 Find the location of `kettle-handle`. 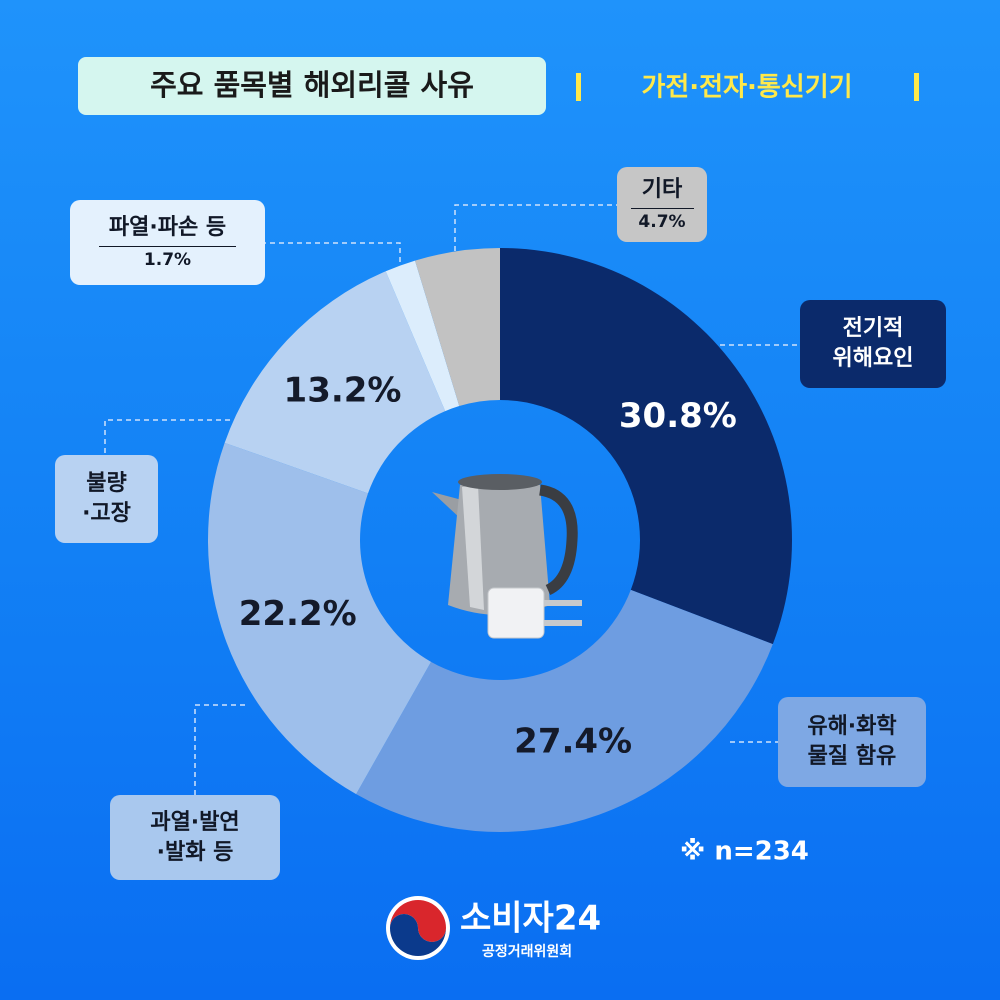

kettle-handle is located at coordinates (558, 540).